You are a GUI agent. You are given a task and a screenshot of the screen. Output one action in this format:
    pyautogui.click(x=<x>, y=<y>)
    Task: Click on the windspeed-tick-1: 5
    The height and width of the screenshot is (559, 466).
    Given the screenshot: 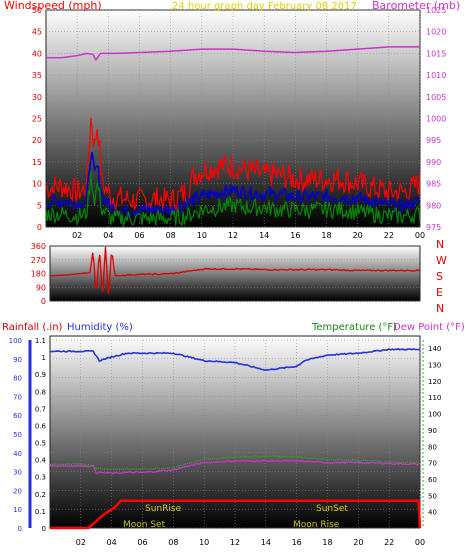 What is the action you would take?
    pyautogui.click(x=39, y=205)
    